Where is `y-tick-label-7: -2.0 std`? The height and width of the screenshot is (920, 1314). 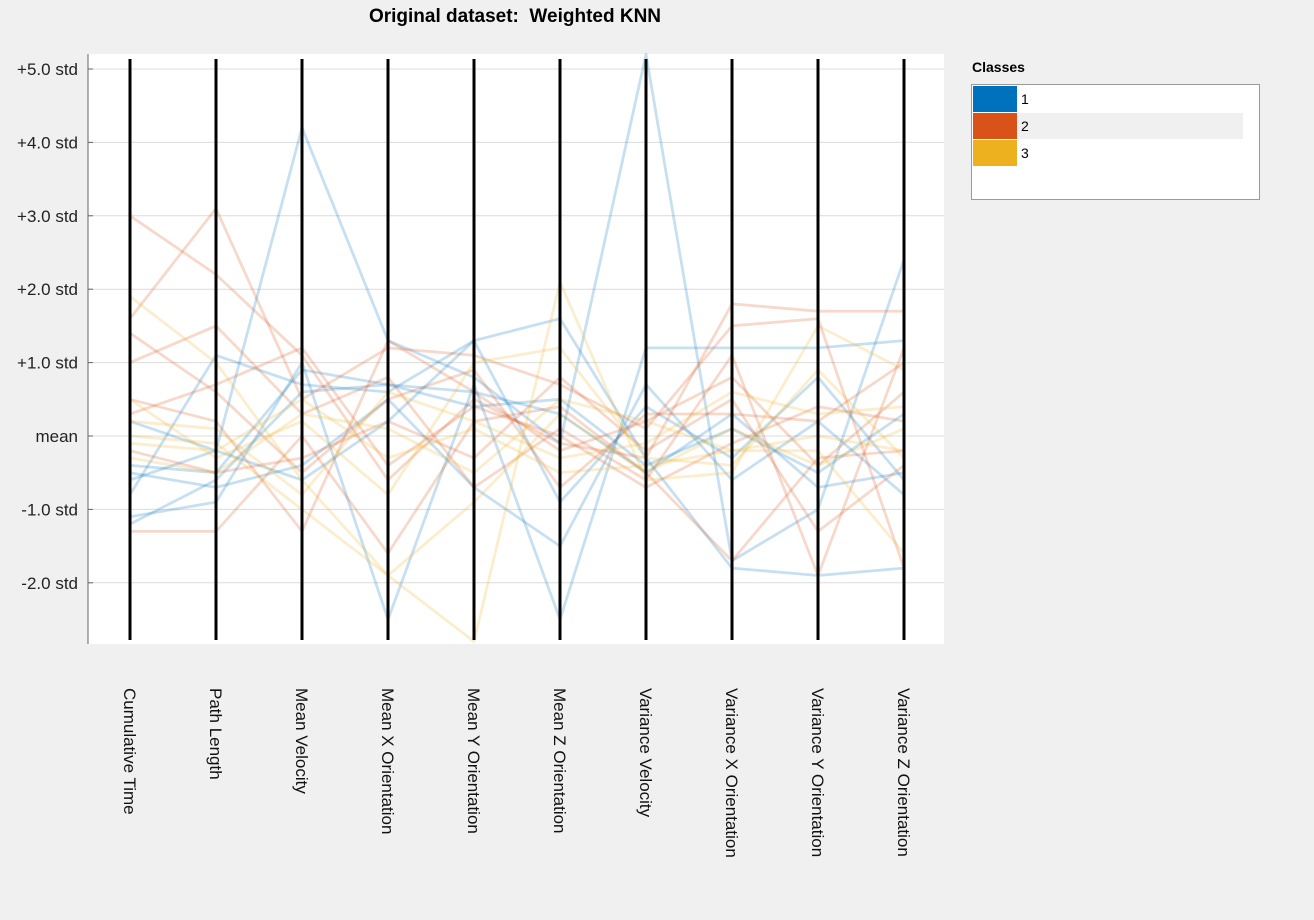
y-tick-label-7: -2.0 std is located at coordinates (49, 583).